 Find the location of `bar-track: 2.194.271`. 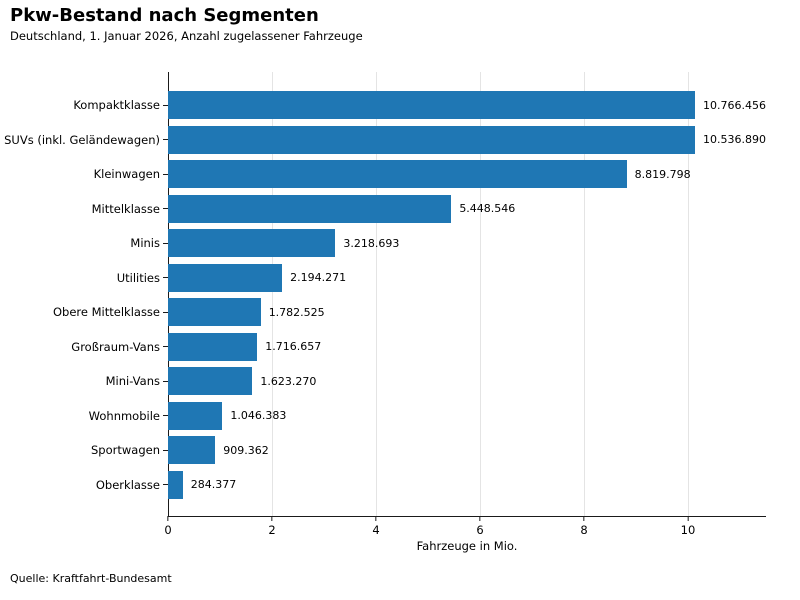

bar-track: 2.194.271 is located at coordinates (467, 278).